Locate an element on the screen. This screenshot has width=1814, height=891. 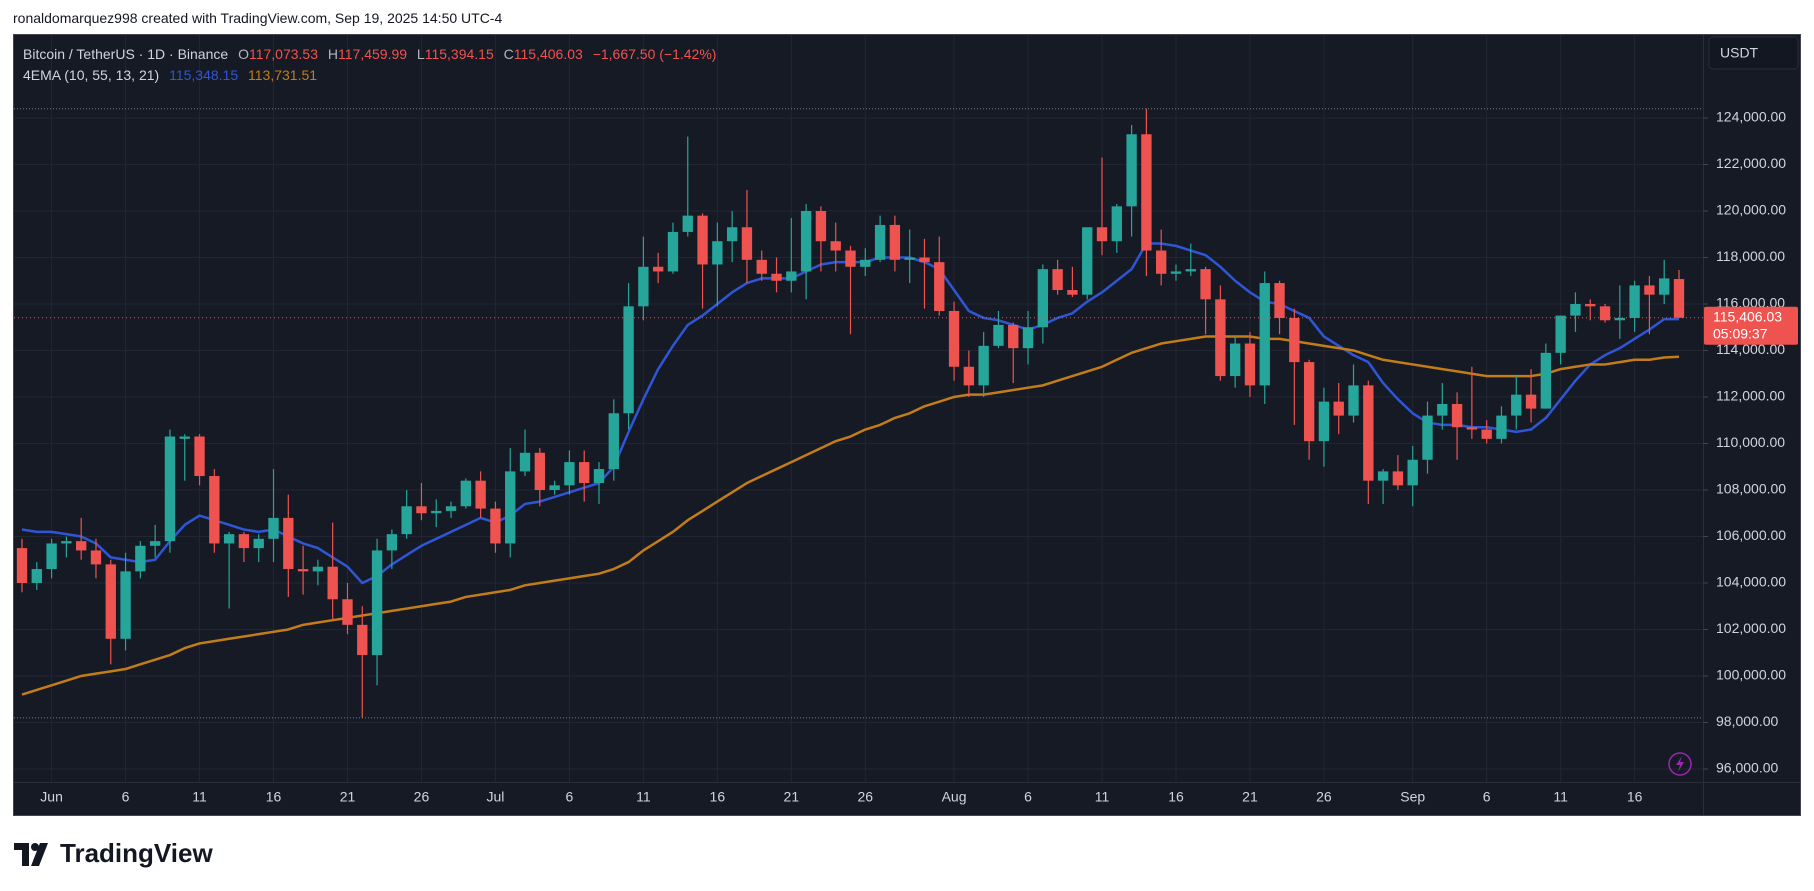
x-tick-label: 21 is located at coordinates (1250, 797).